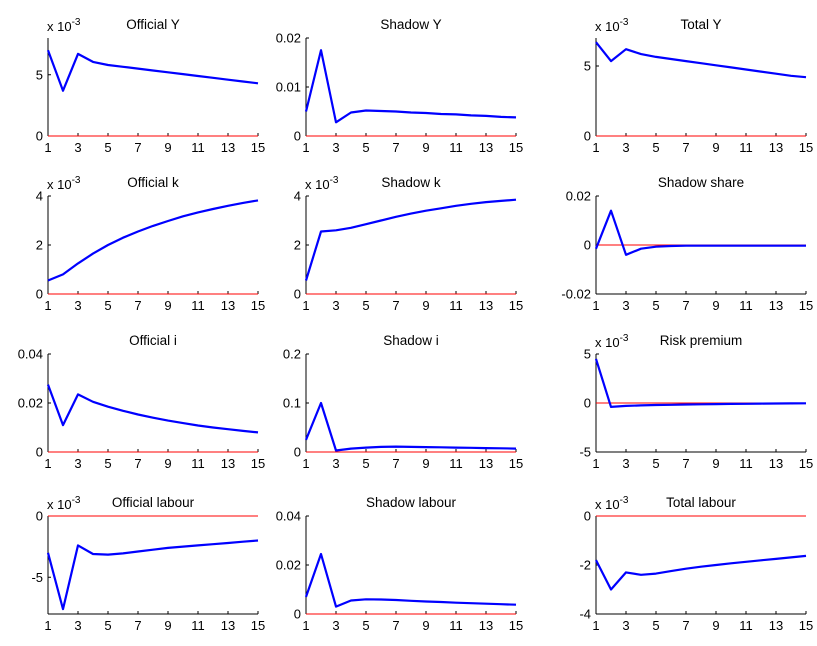 The width and height of the screenshot is (817, 646). Describe the element at coordinates (411, 502) in the screenshot. I see `chart-title: Shadow labour` at that location.